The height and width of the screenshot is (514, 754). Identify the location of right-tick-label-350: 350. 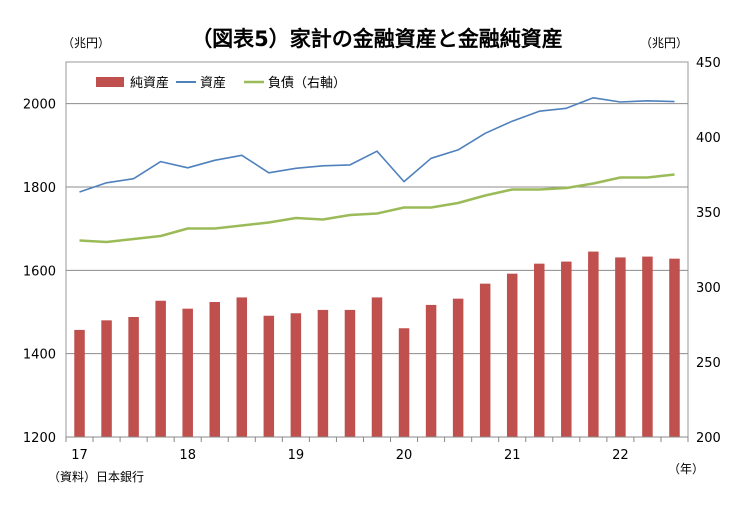
(708, 213).